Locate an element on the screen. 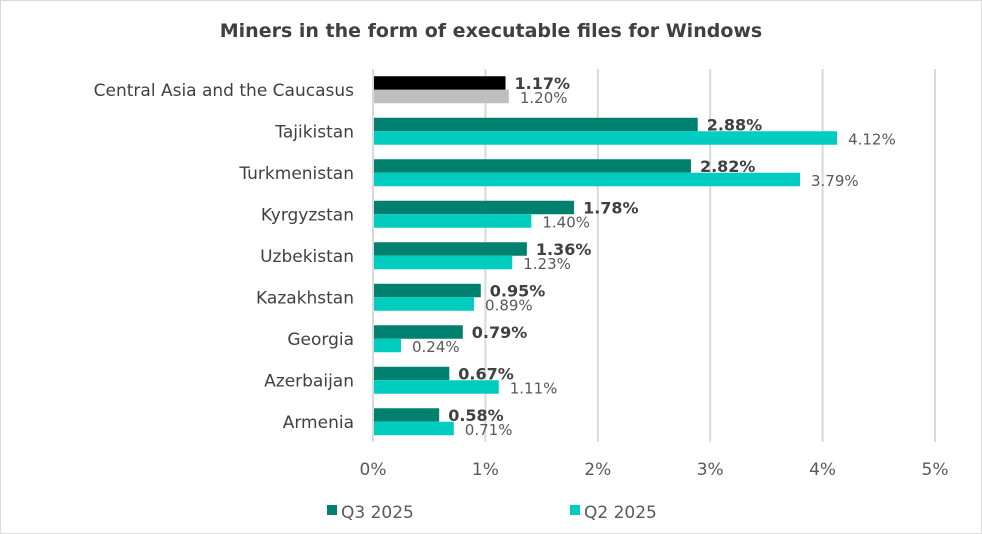 Image resolution: width=982 pixels, height=534 pixels. data-label-q2: 4.12% is located at coordinates (872, 139).